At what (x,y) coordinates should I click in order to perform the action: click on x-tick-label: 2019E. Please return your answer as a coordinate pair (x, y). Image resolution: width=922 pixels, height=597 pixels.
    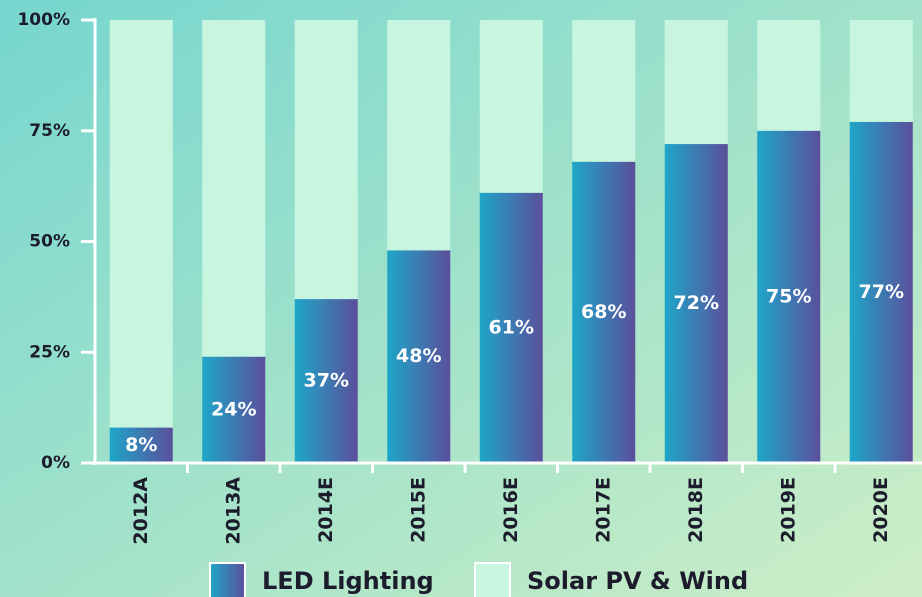
    Looking at the image, I should click on (788, 510).